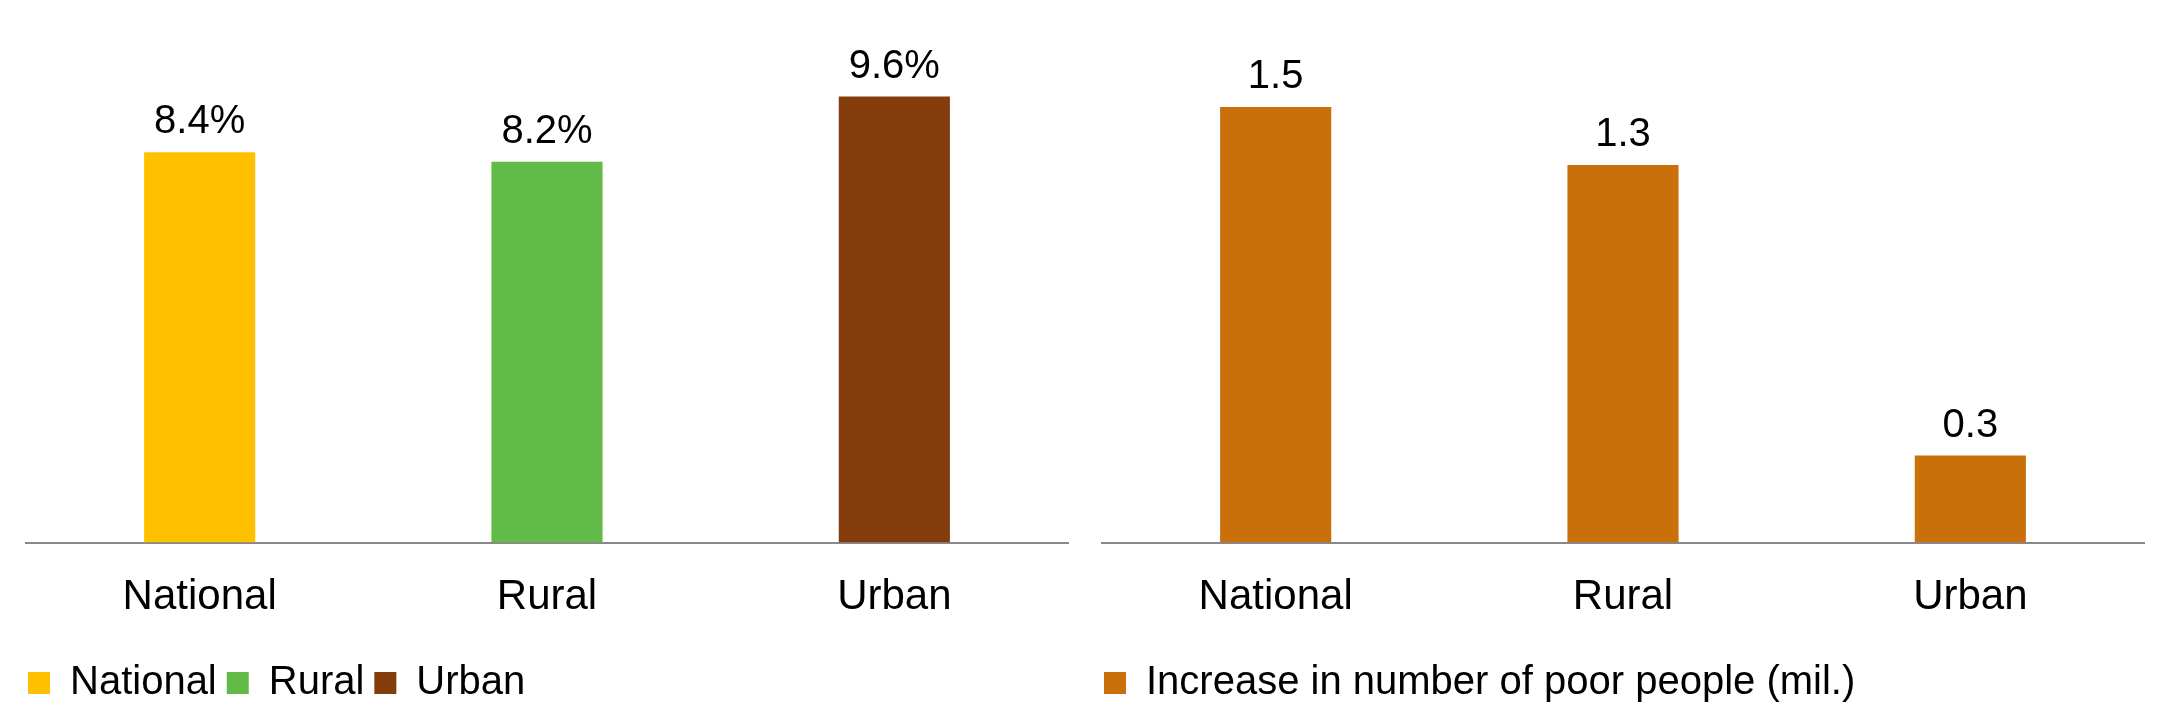 This screenshot has width=2164, height=726. Describe the element at coordinates (143, 680) in the screenshot. I see `legend-label: National` at that location.